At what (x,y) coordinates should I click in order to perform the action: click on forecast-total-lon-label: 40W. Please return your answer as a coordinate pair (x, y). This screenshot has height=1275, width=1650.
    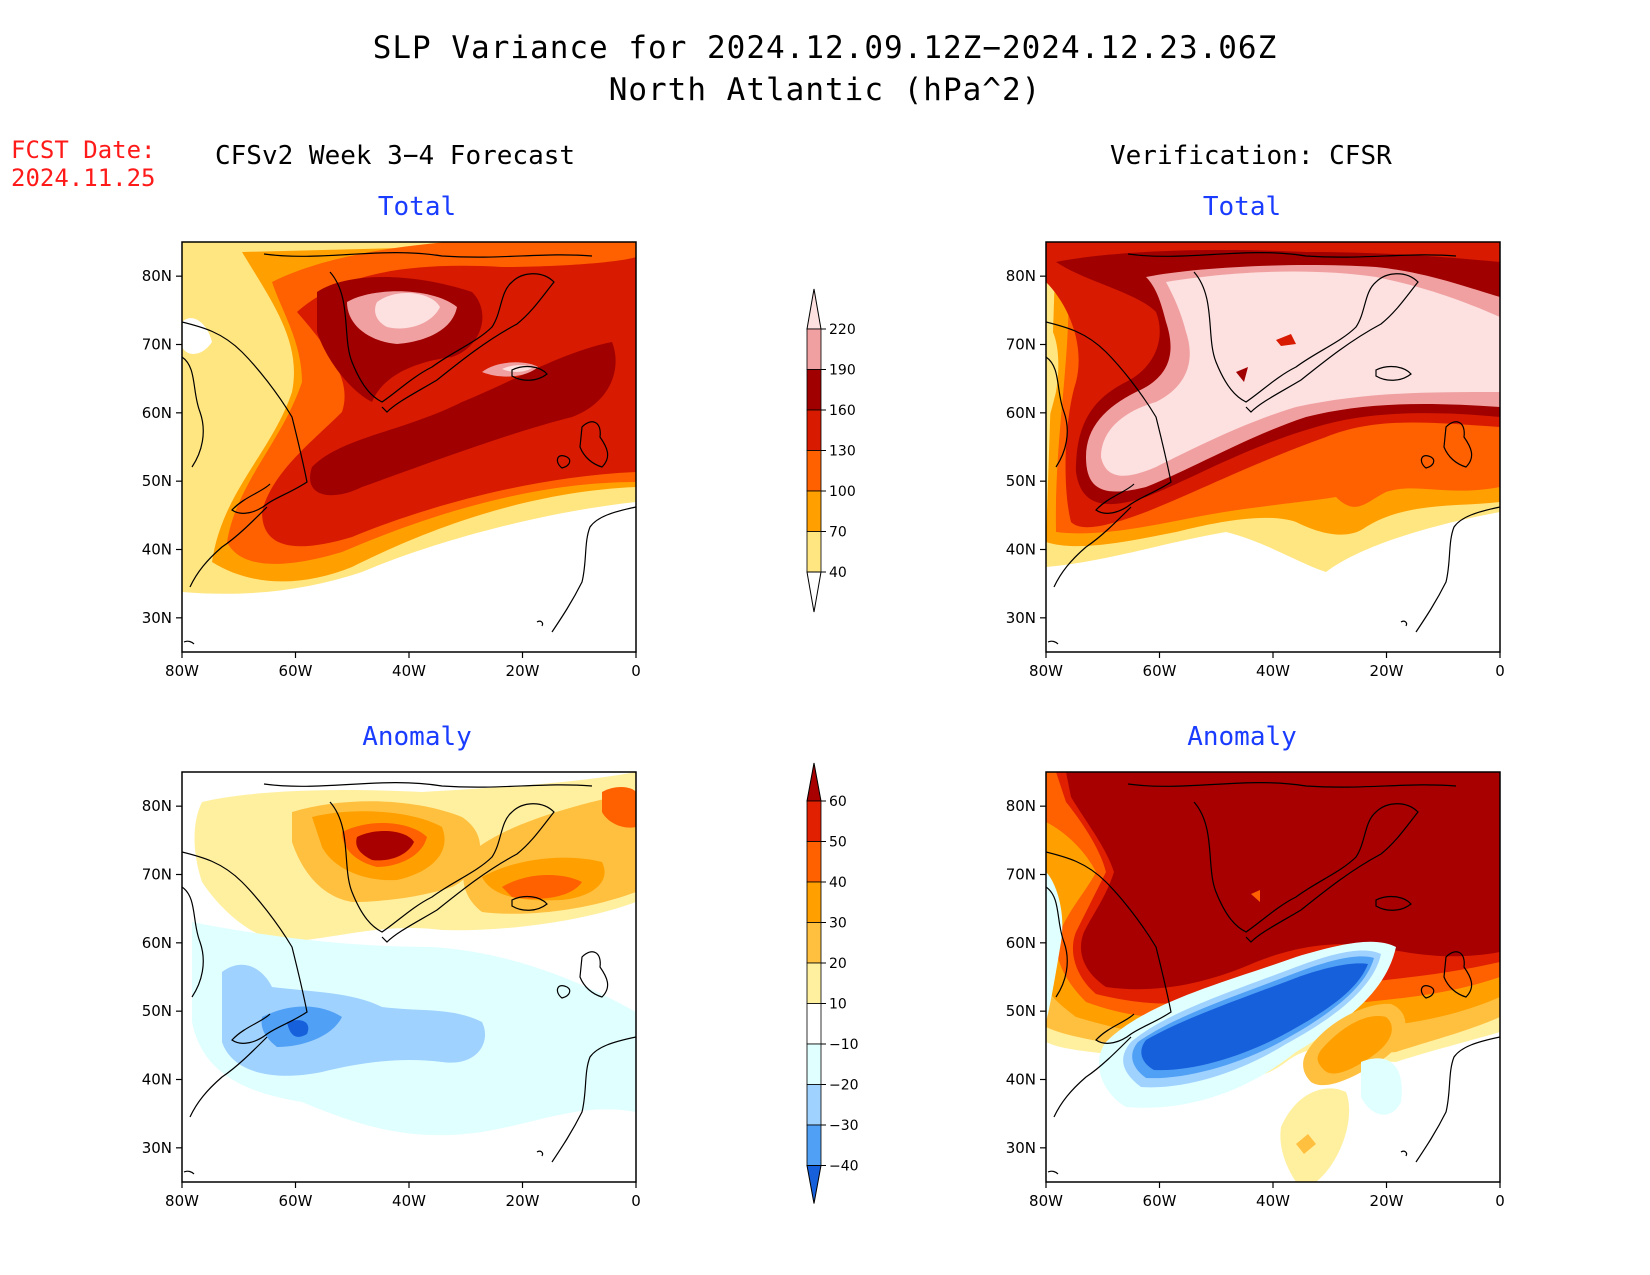
    Looking at the image, I should click on (409, 671).